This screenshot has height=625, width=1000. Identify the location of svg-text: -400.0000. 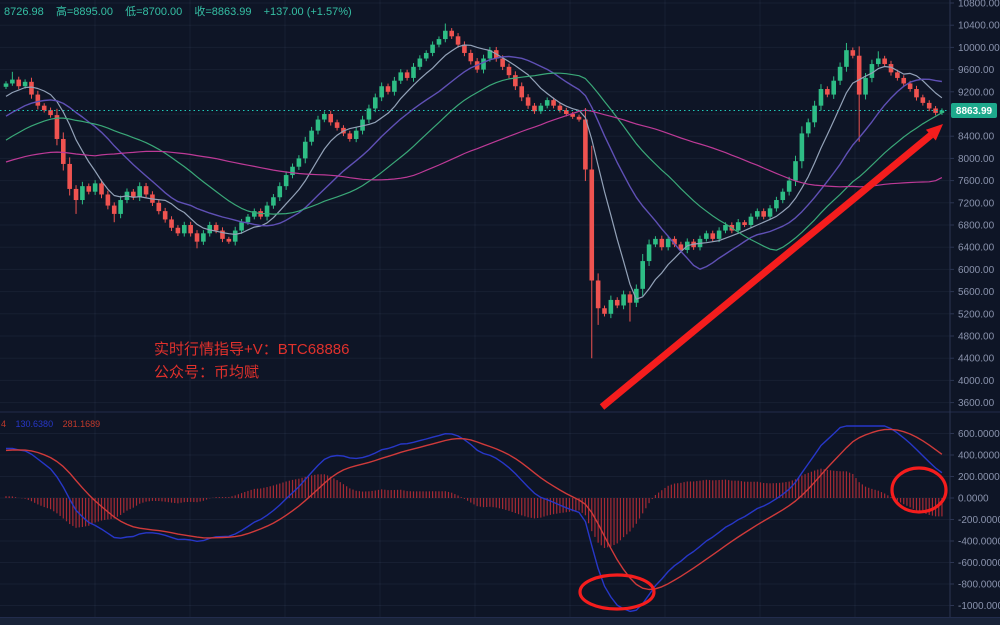
(979, 542).